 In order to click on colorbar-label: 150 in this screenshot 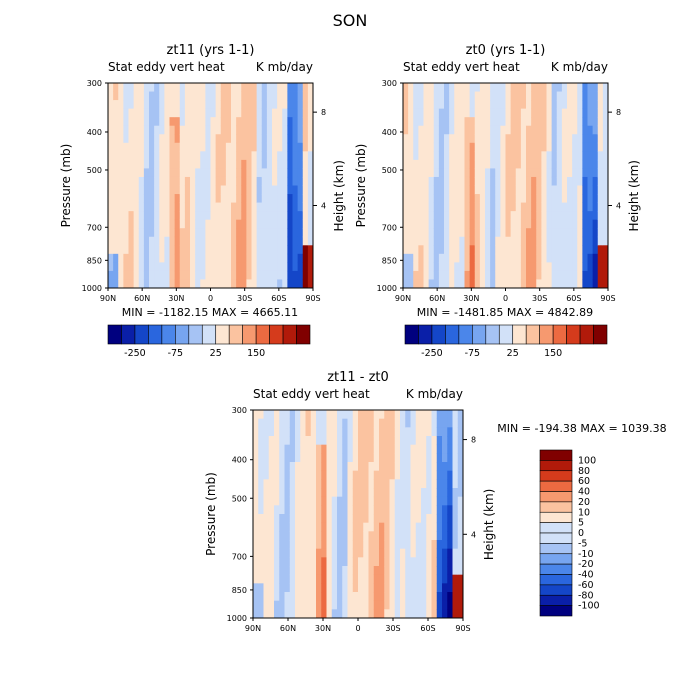, I will do `click(553, 353)`.